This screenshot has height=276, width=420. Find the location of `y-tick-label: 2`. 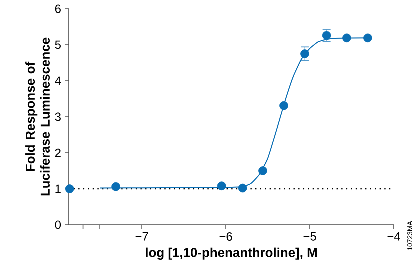

y-tick-label: 2 is located at coordinates (58, 153).